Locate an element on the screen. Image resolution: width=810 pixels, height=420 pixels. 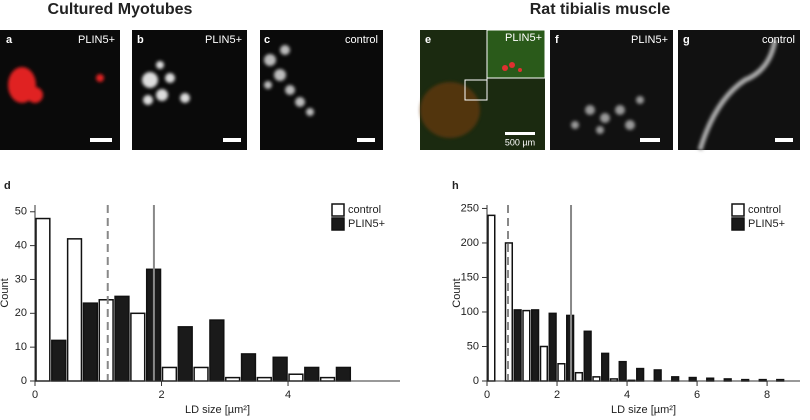
panel-letter: d is located at coordinates (7, 186).